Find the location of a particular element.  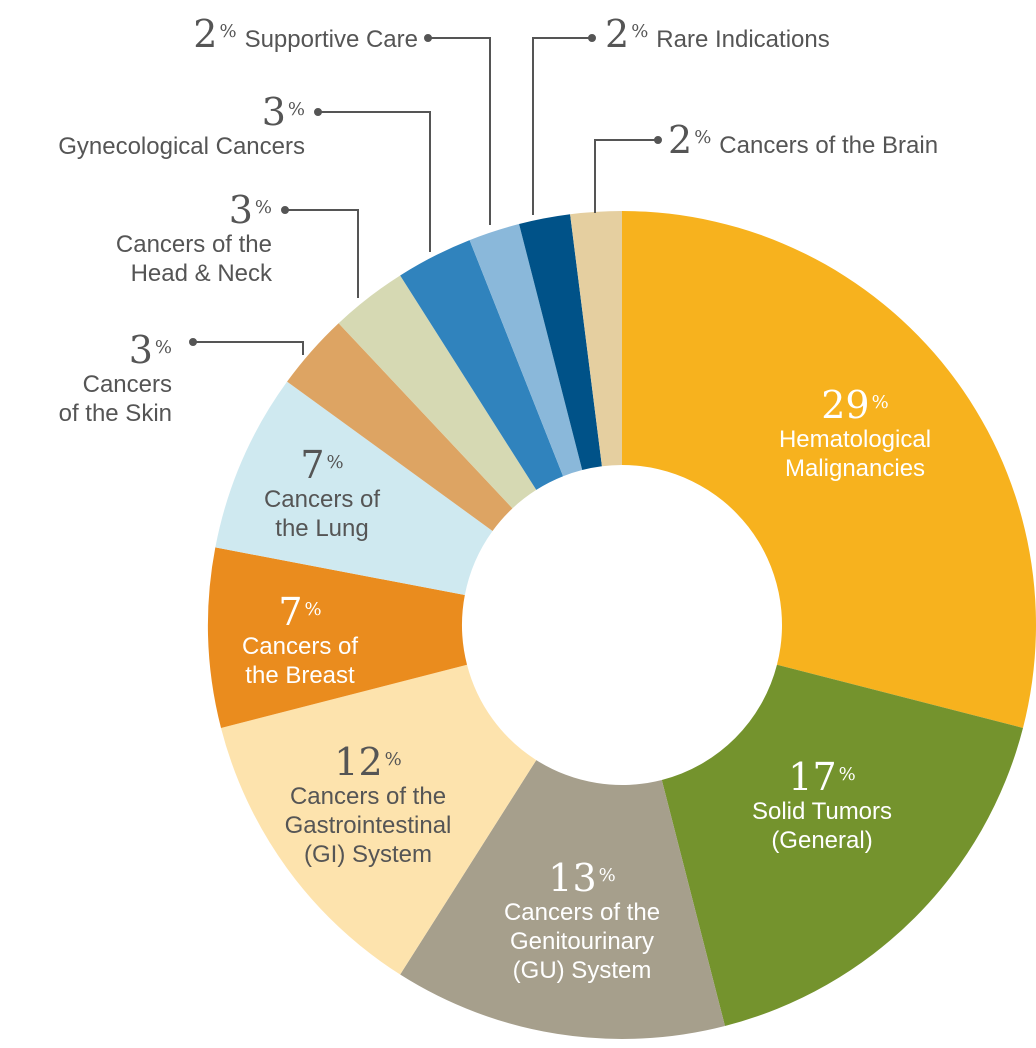

slice-label: 29% Hematological Malignancies is located at coordinates (855, 434).